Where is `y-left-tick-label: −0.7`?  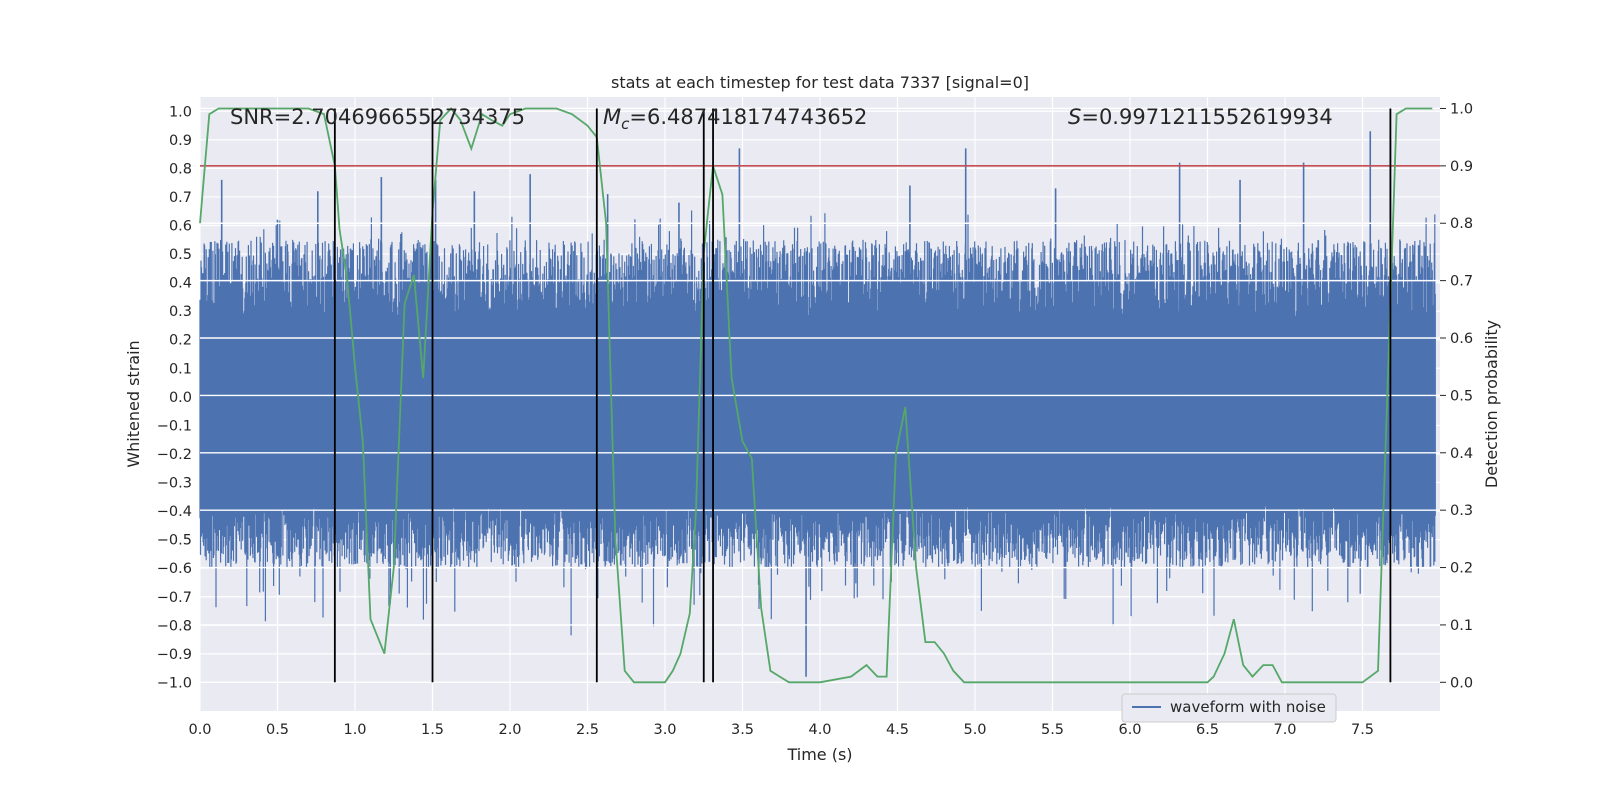
y-left-tick-label: −0.7 is located at coordinates (174, 598).